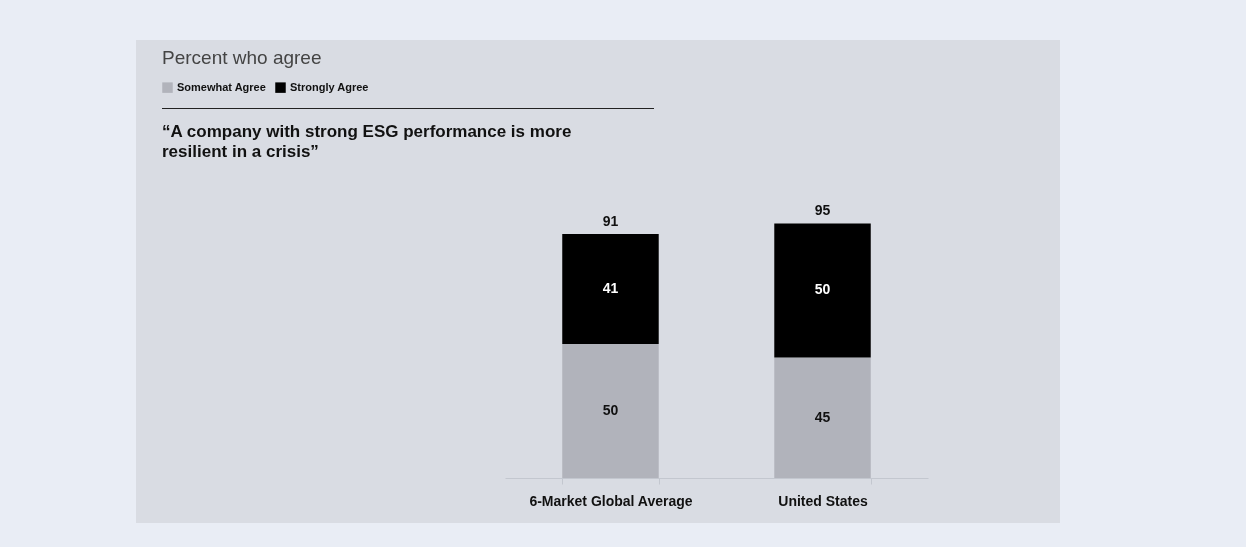 The height and width of the screenshot is (547, 1246). I want to click on total-label: 91, so click(610, 221).